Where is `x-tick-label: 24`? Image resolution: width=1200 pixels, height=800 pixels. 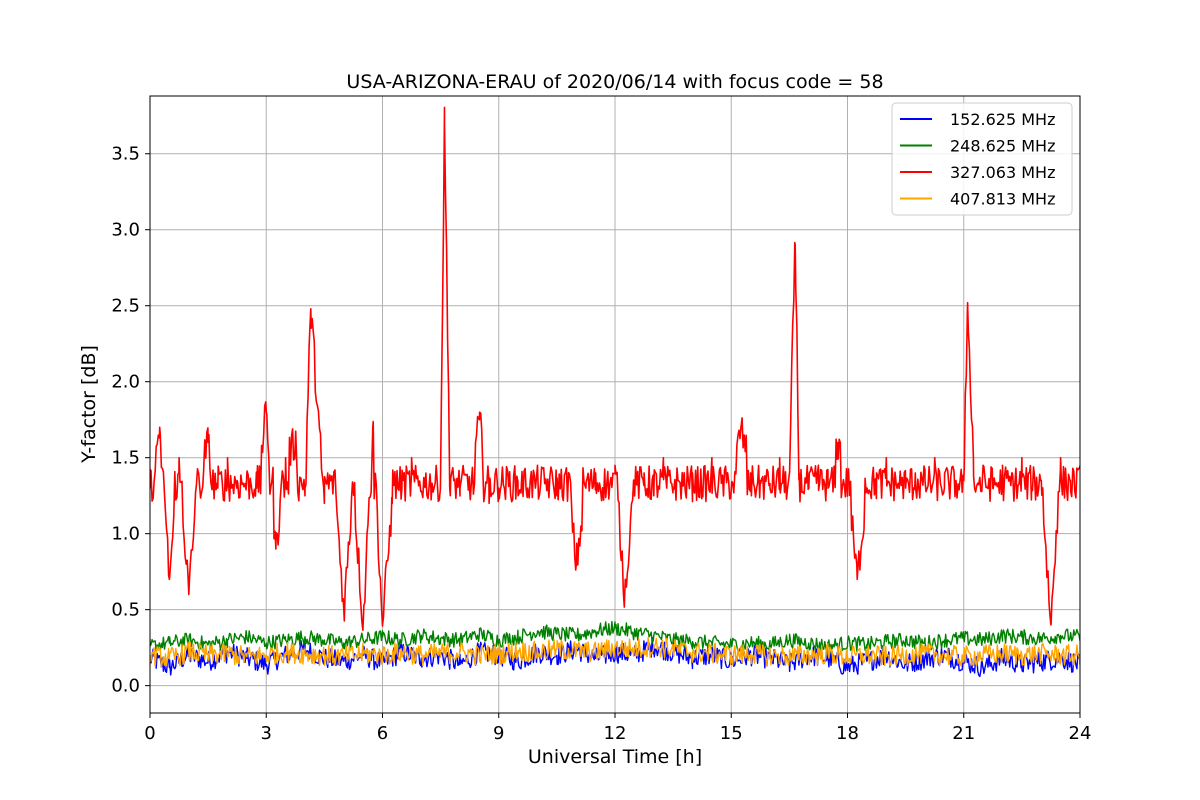
x-tick-label: 24 is located at coordinates (1080, 733).